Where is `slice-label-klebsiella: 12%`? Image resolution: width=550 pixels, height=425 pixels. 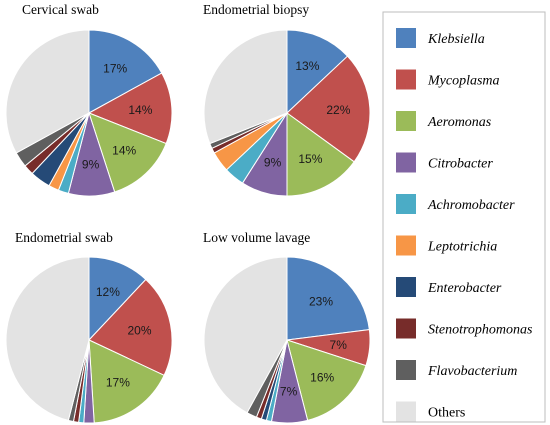 slice-label-klebsiella: 12% is located at coordinates (108, 292).